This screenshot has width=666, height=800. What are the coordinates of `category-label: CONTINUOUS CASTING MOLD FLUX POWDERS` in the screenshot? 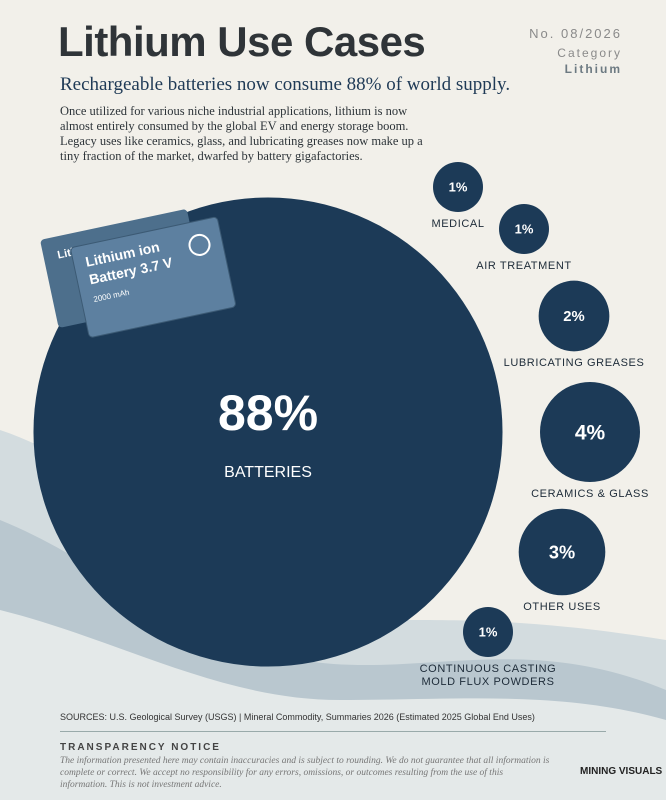 It's located at (488, 675).